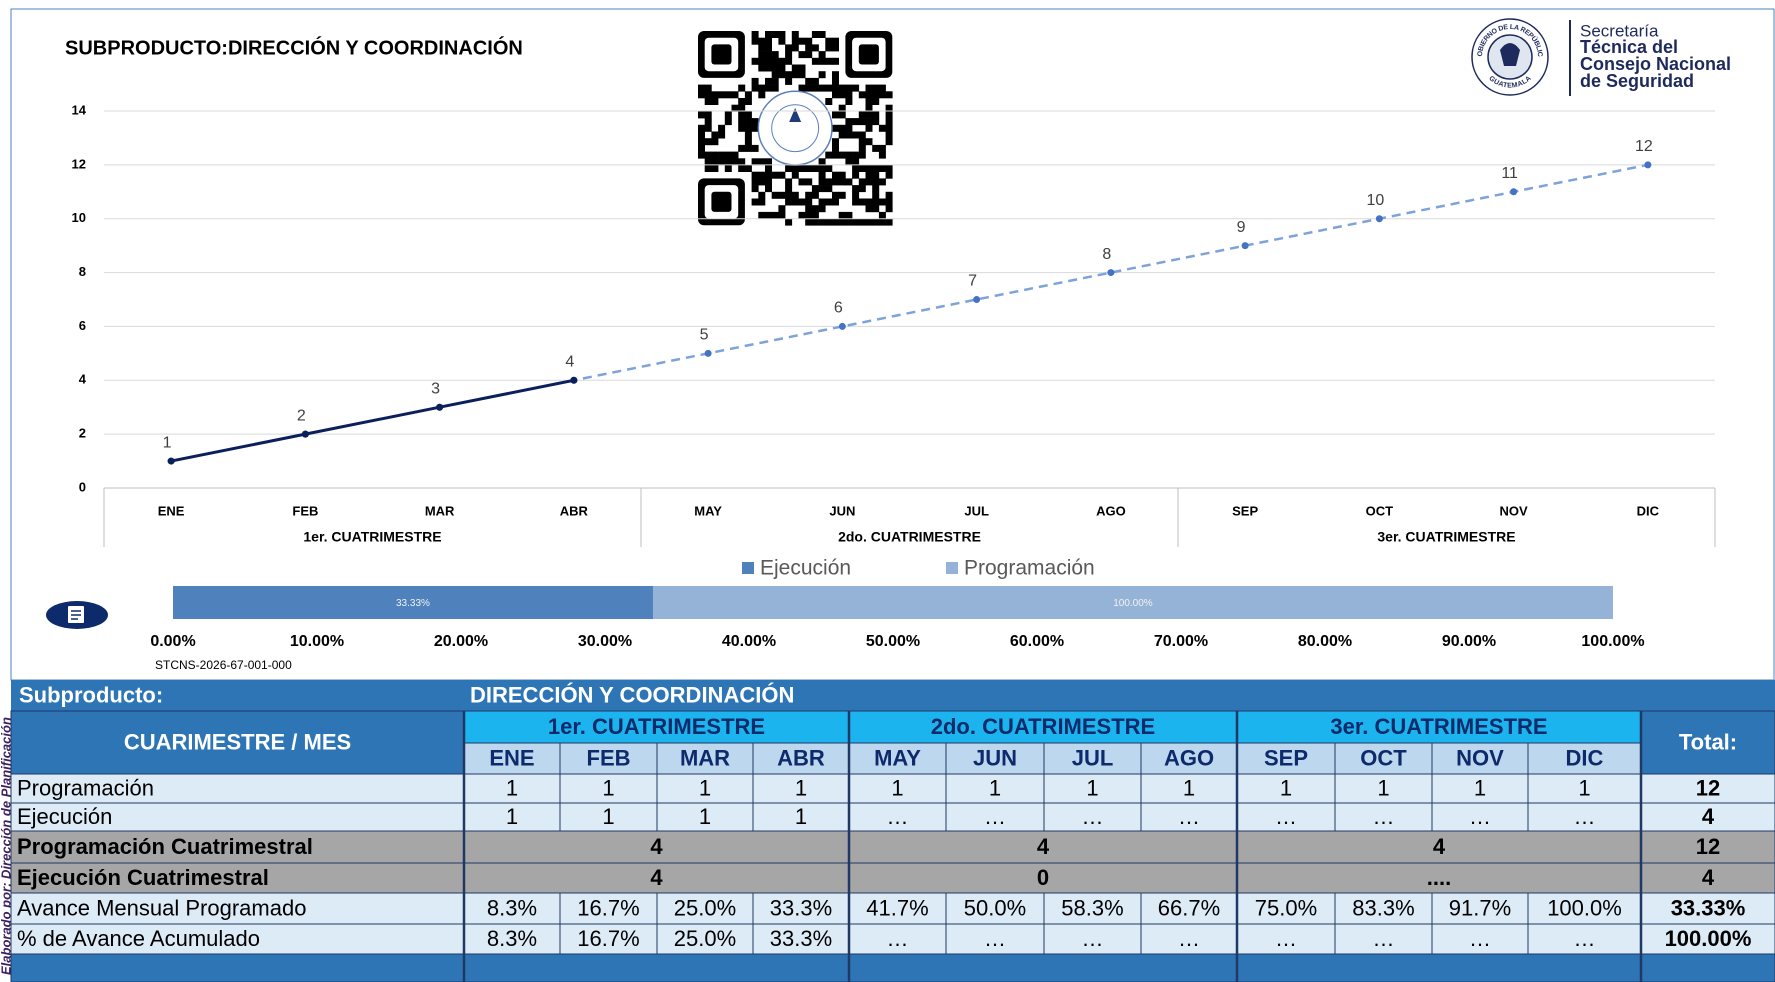 This screenshot has height=982, width=1775. I want to click on group-label: 2do. CUATRIMESTRE, so click(909, 537).